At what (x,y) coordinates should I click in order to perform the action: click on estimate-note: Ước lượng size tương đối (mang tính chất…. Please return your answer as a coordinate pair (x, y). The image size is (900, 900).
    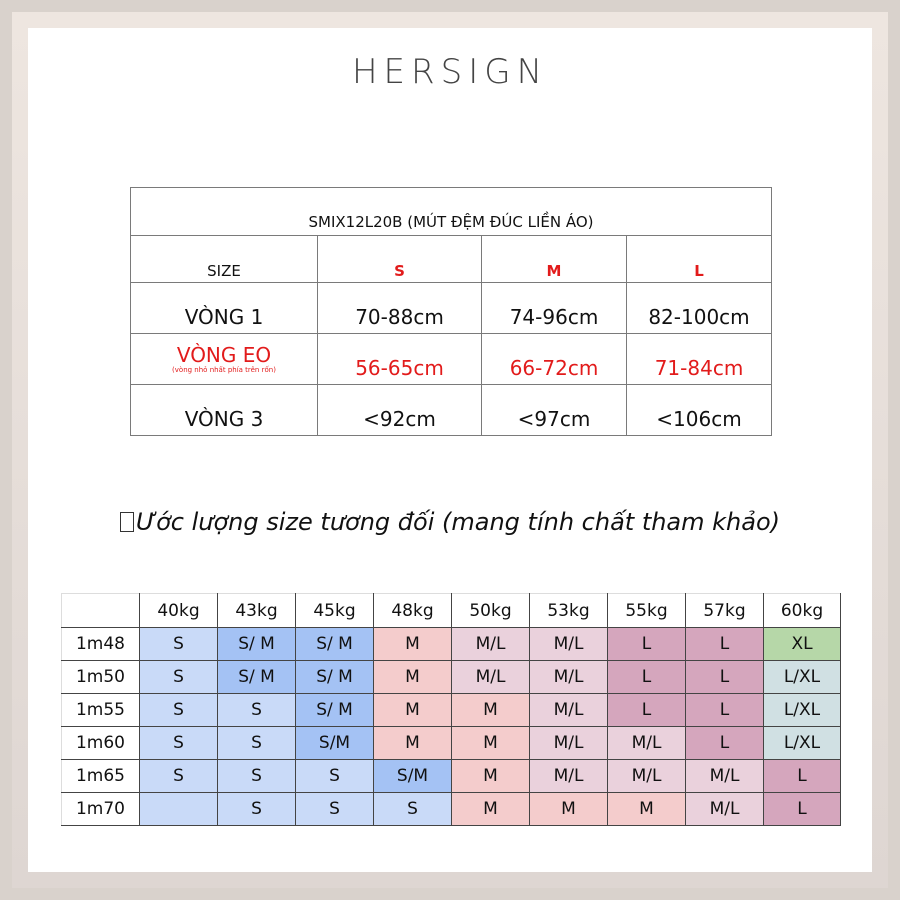
    Looking at the image, I should click on (450, 522).